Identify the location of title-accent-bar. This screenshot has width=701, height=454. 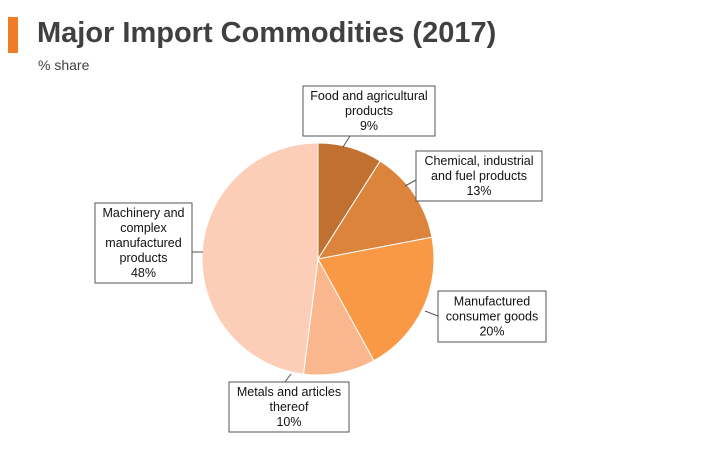
(13, 35).